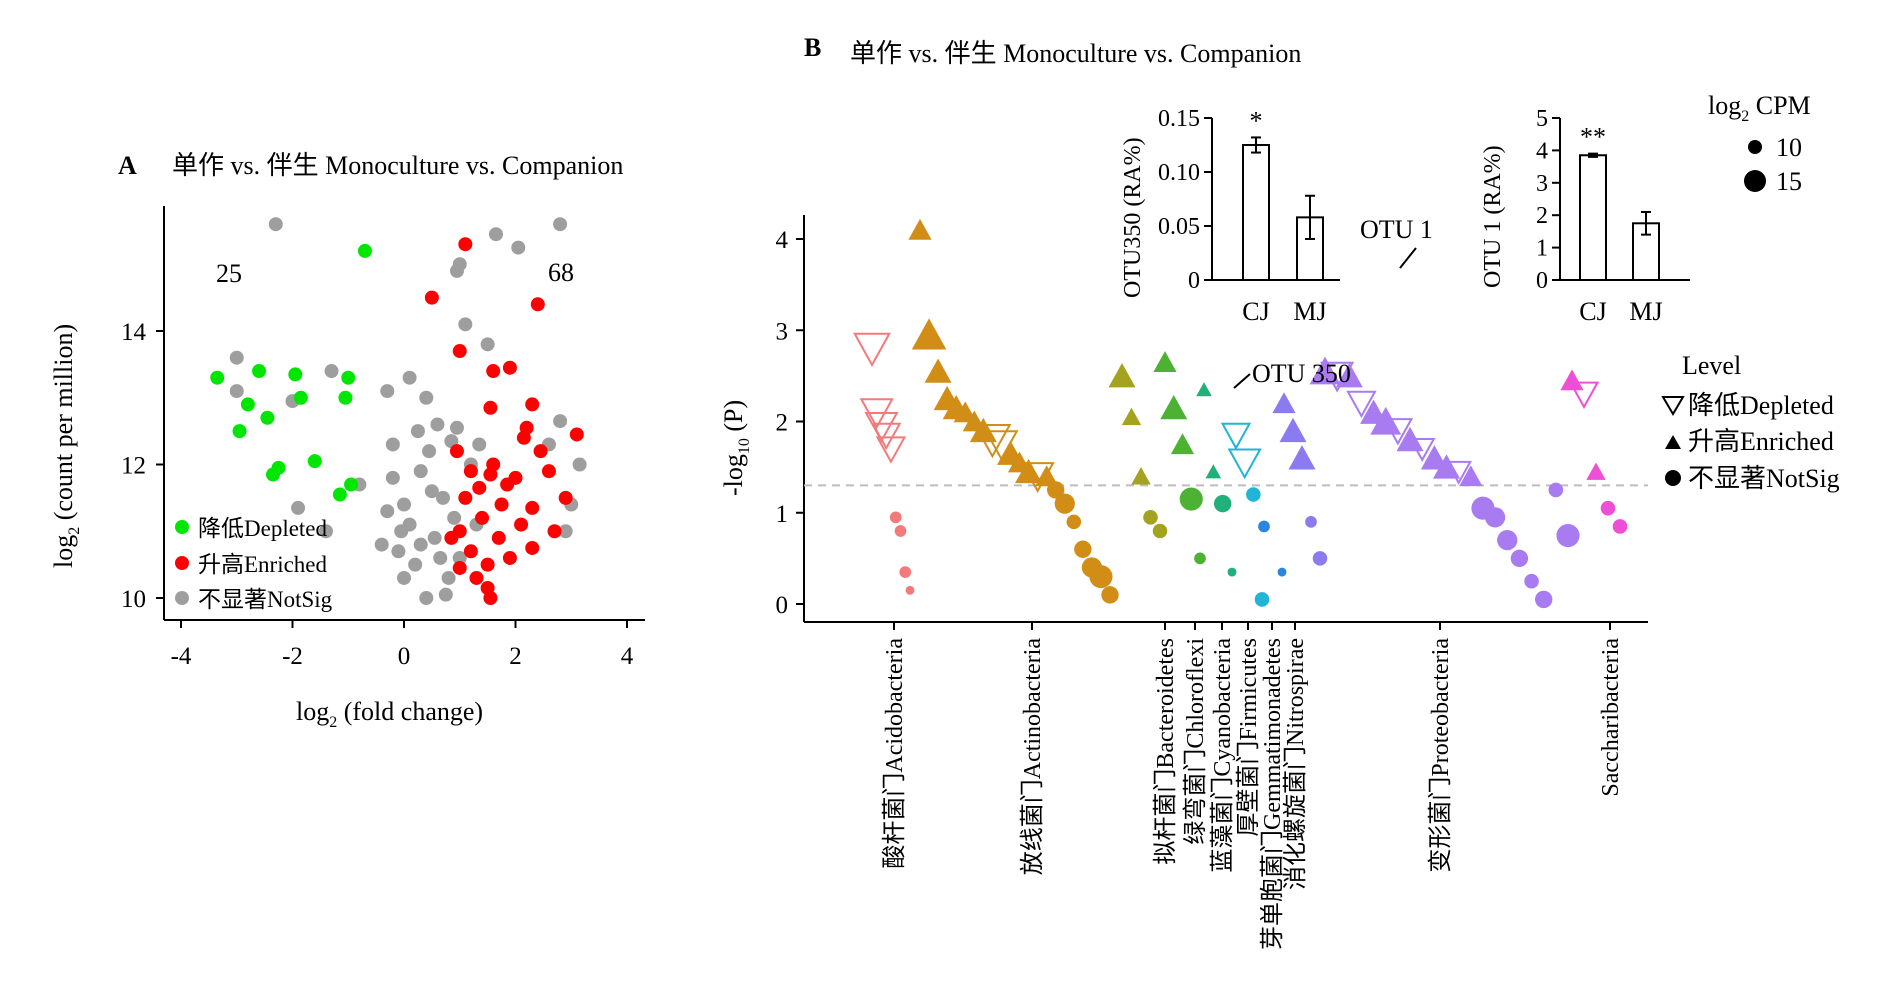 The image size is (1890, 1004). What do you see at coordinates (1179, 173) in the screenshot?
I see `inset-y-tick-label: 0.10` at bounding box center [1179, 173].